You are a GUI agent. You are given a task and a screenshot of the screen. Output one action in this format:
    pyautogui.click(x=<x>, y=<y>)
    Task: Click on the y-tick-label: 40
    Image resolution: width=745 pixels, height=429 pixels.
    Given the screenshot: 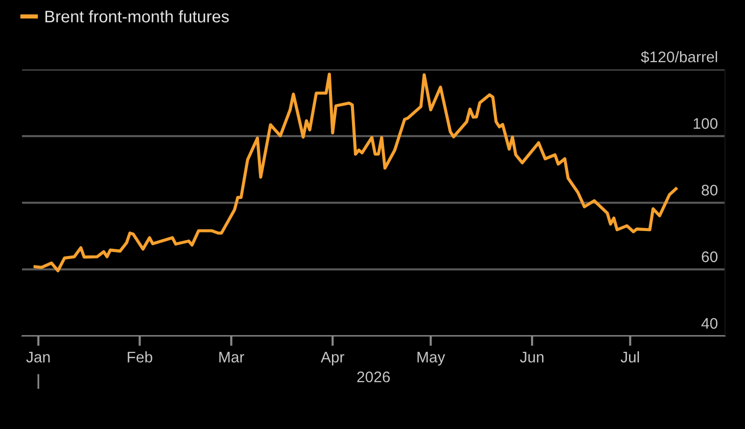 What is the action you would take?
    pyautogui.click(x=709, y=323)
    